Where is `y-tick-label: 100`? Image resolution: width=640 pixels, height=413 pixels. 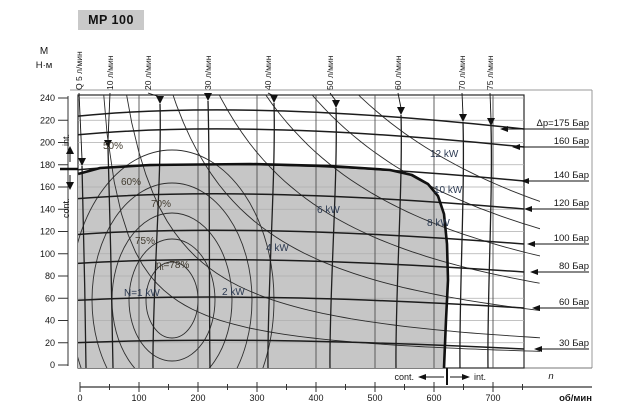 y-tick-label: 100 is located at coordinates (47, 254).